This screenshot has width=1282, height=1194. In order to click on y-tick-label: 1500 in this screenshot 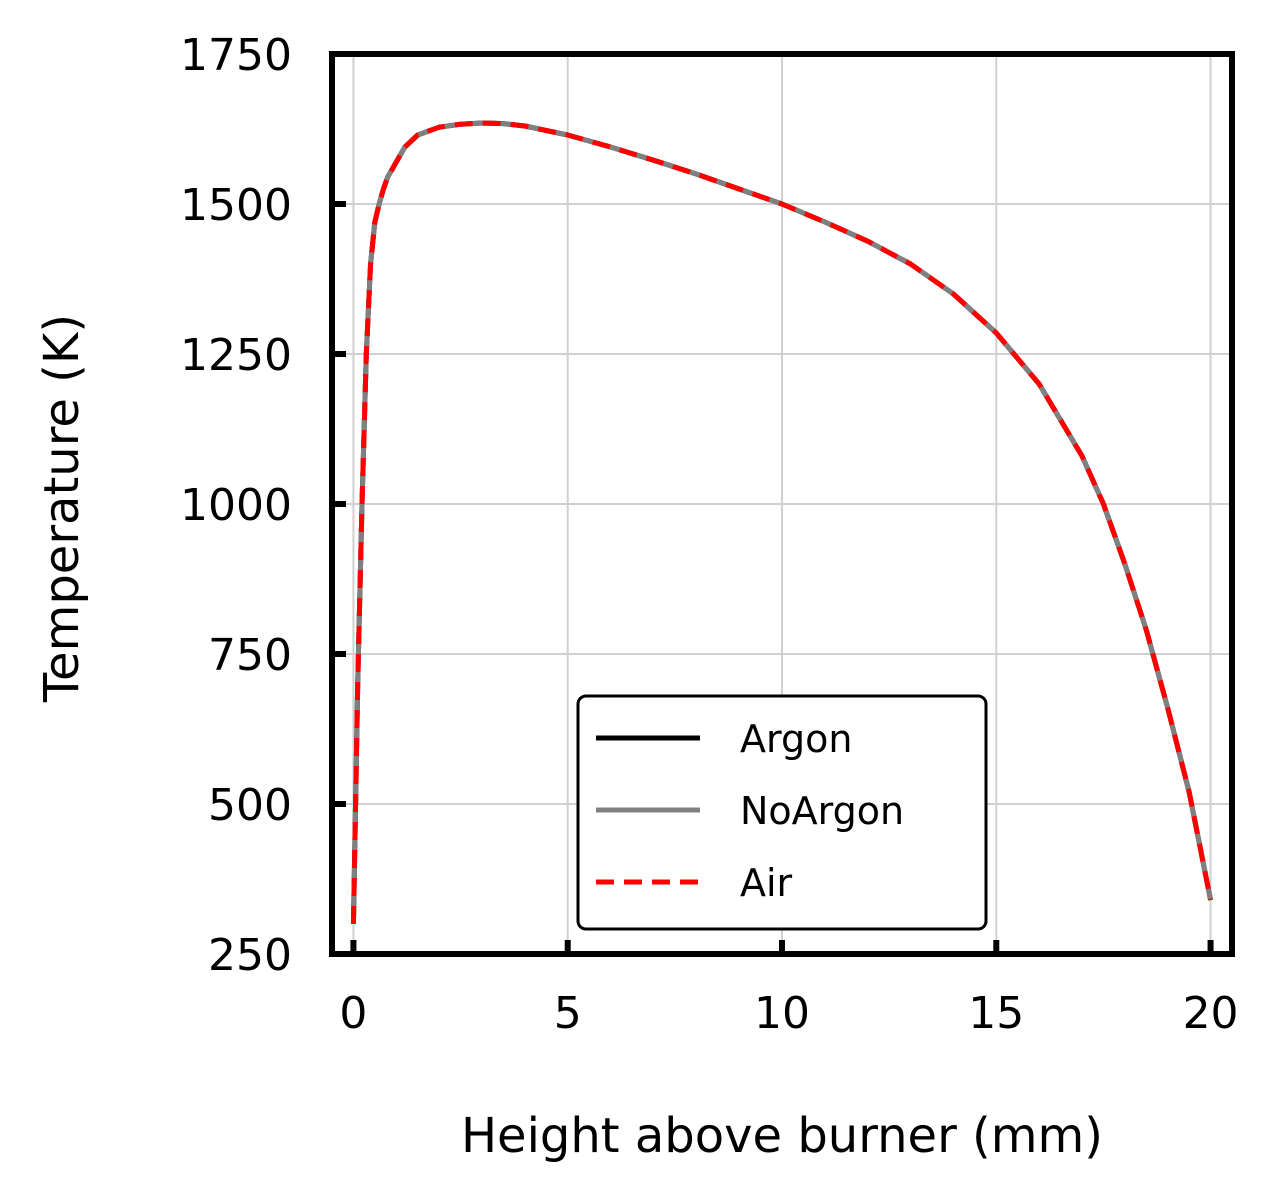, I will do `click(236, 205)`.